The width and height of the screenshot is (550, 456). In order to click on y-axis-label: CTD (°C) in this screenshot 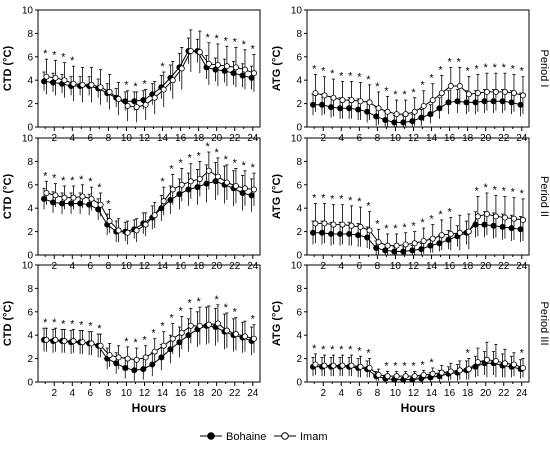, I will do `click(8, 197)`.